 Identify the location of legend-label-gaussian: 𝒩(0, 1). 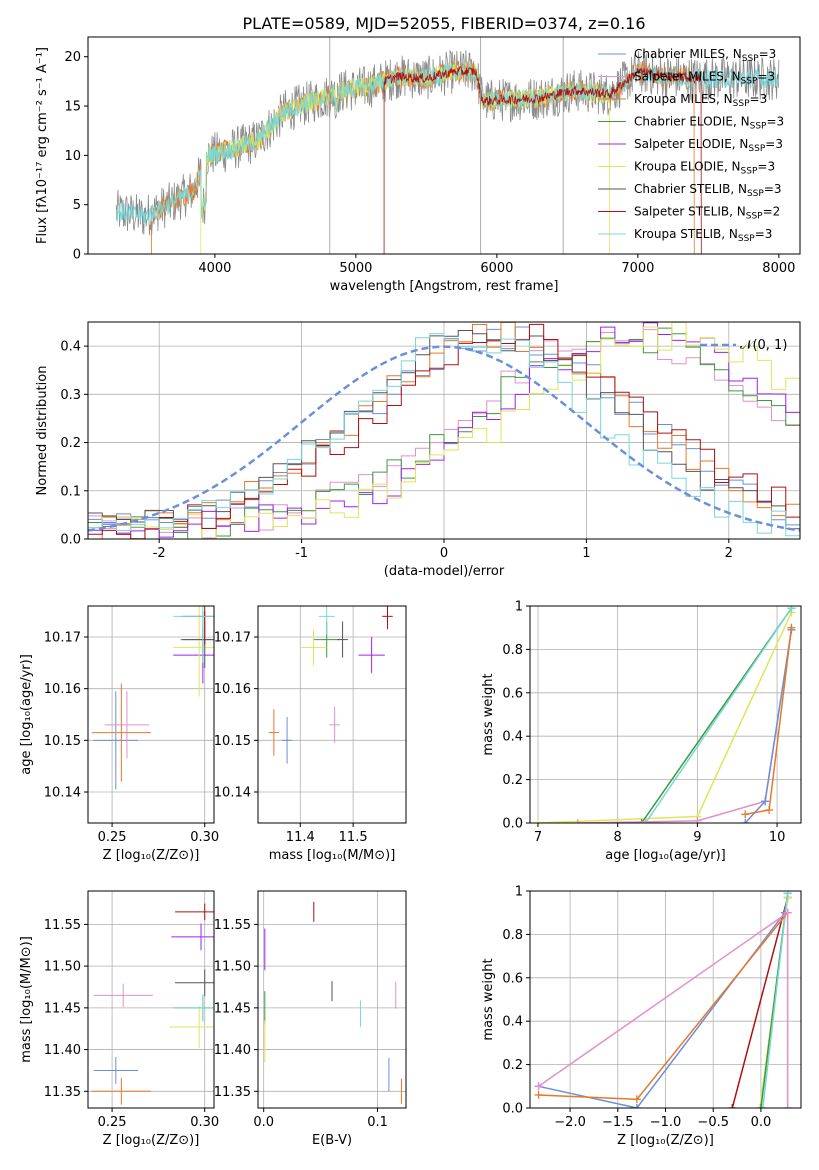
(763, 345).